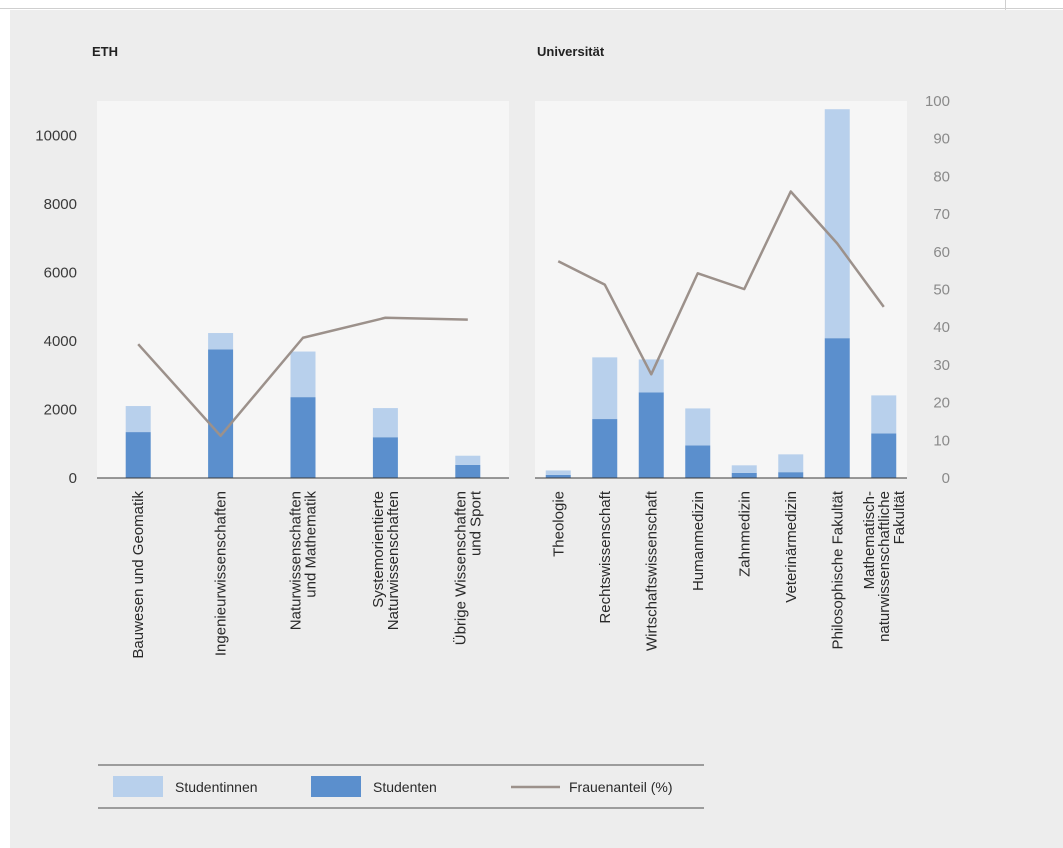  What do you see at coordinates (941, 290) in the screenshot?
I see `y2-tick-label: 50` at bounding box center [941, 290].